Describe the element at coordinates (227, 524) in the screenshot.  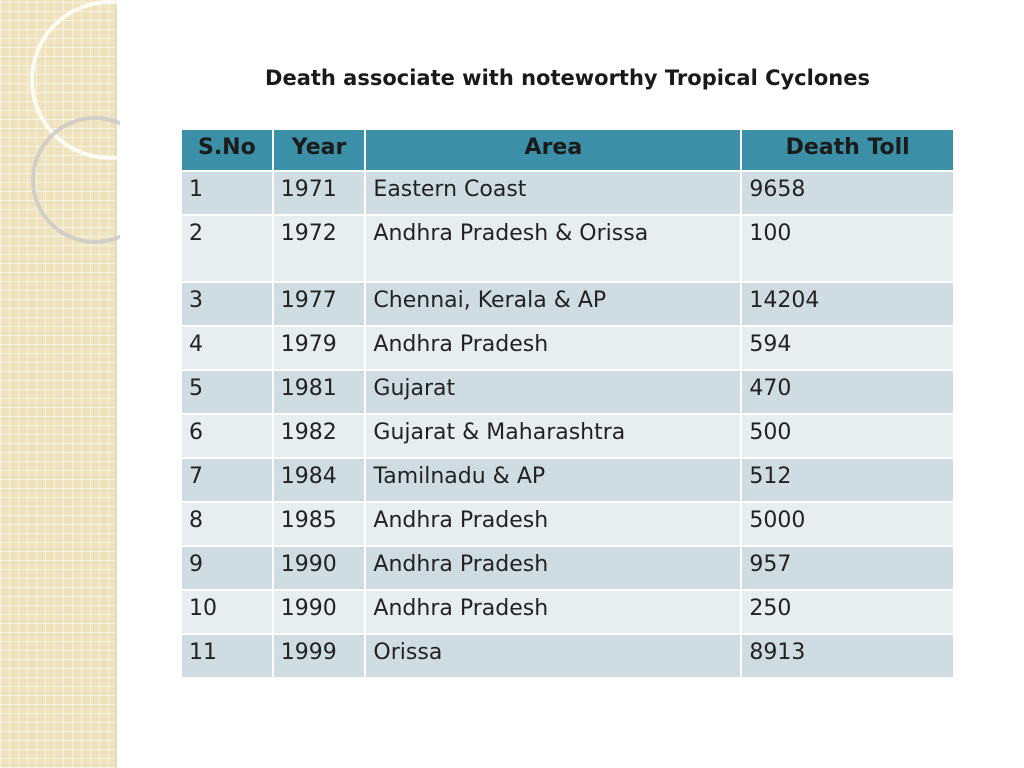
I see `table-cell: 8` at that location.